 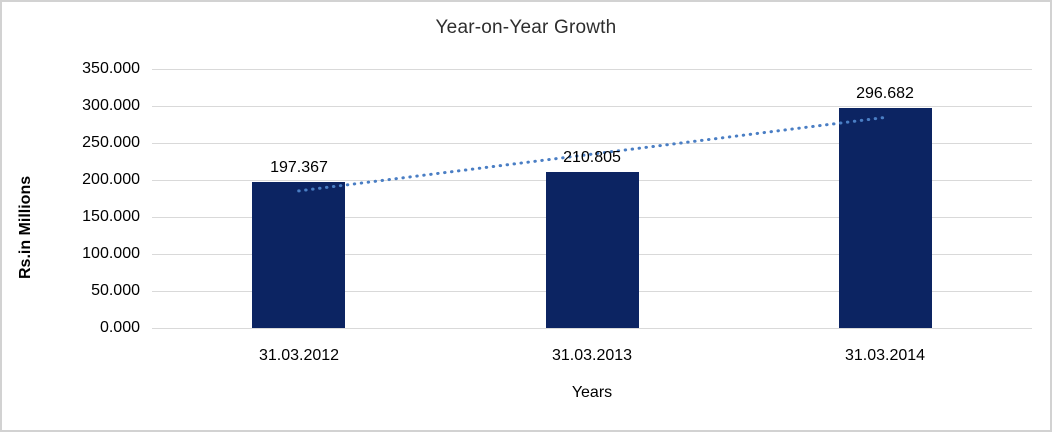 What do you see at coordinates (111, 216) in the screenshot?
I see `y-tick-label: 150.000` at bounding box center [111, 216].